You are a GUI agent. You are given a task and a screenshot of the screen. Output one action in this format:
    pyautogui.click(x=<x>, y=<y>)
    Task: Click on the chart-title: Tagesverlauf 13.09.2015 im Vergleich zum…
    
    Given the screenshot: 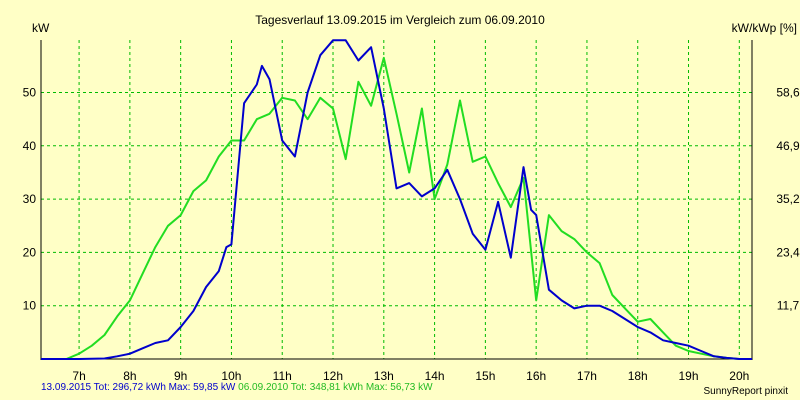 What is the action you would take?
    pyautogui.click(x=400, y=20)
    